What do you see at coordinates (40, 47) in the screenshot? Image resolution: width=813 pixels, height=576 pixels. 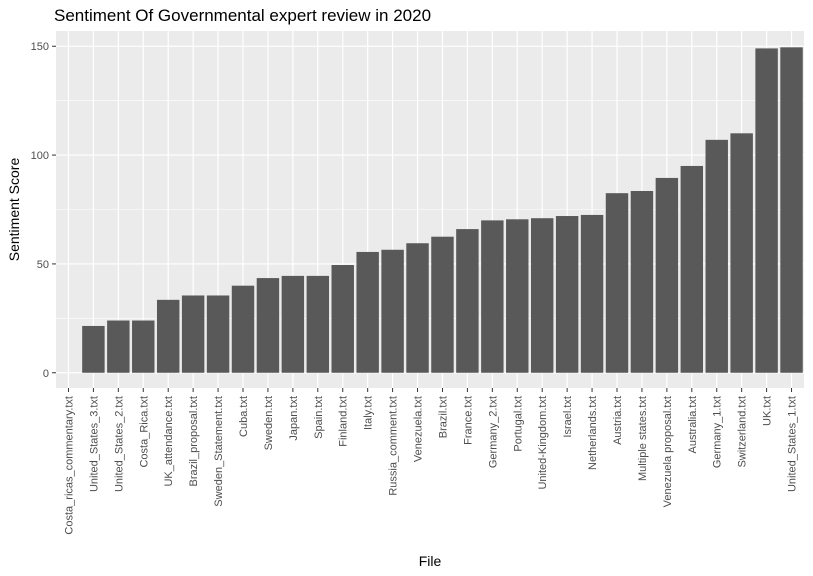 I see `y-tick-label: 150` at bounding box center [40, 47].